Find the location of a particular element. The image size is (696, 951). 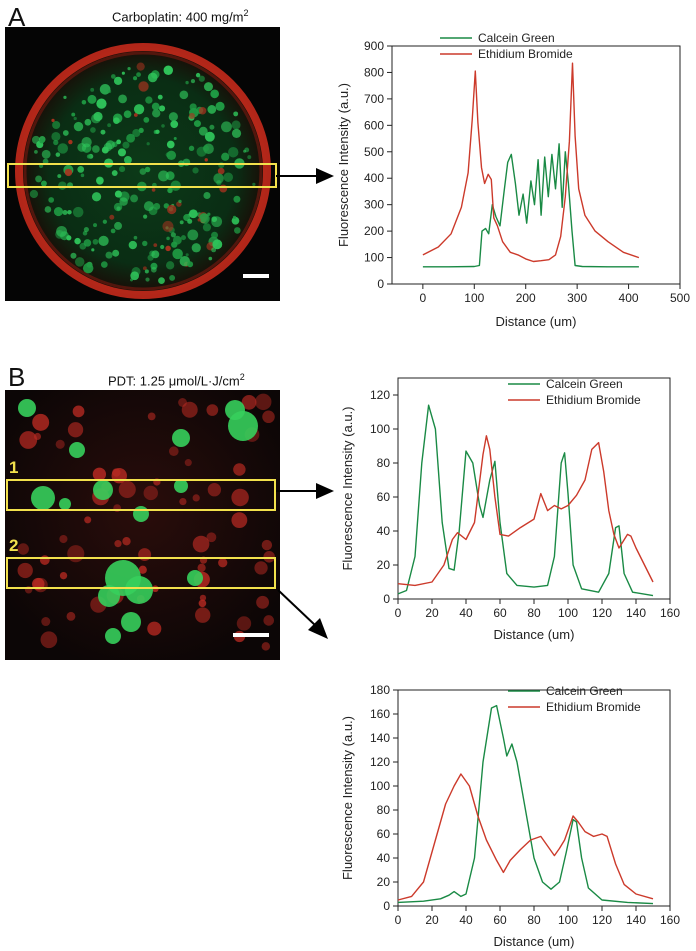

caption-a-sup: 2 is located at coordinates (246, 13).